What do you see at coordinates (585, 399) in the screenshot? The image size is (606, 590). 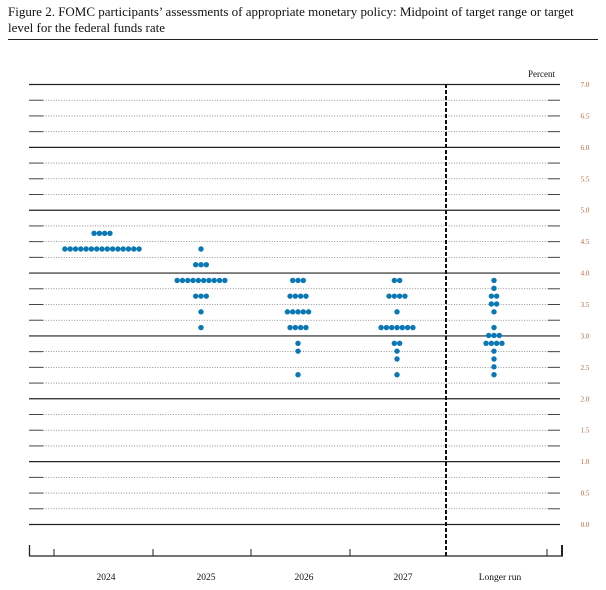 I see `y-tick-label: 2.0` at bounding box center [585, 399].